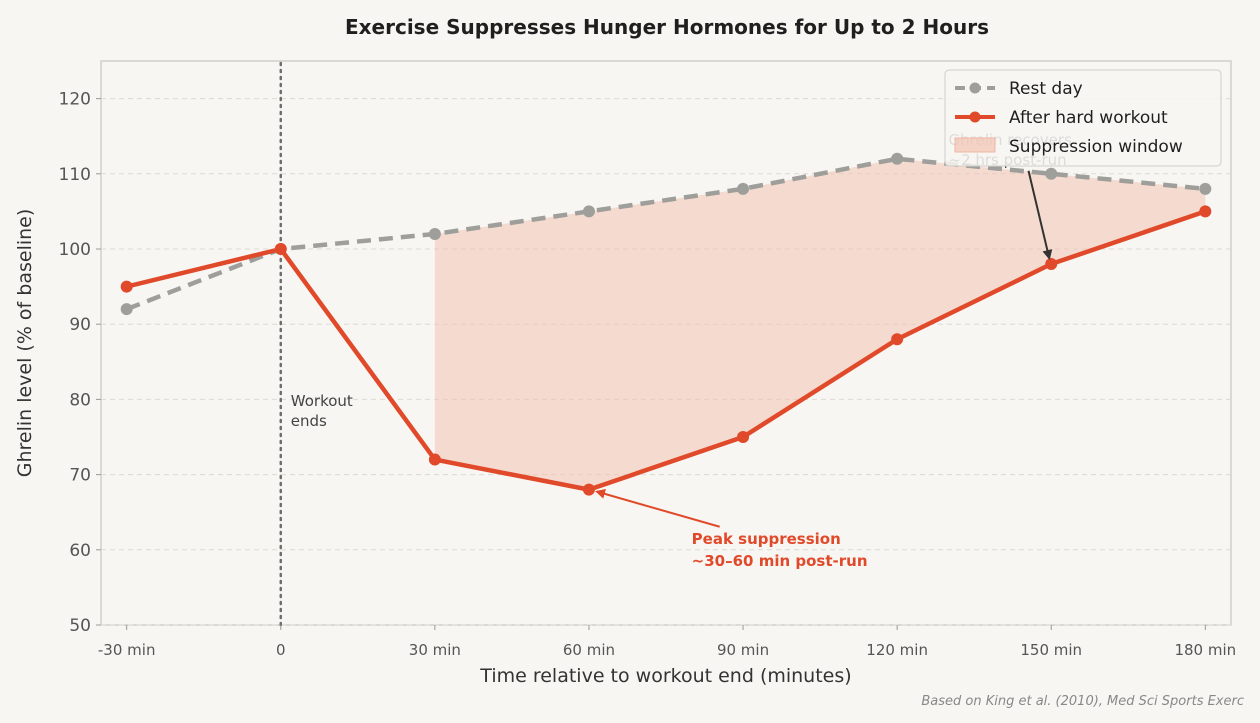 This screenshot has height=723, width=1260. What do you see at coordinates (1051, 650) in the screenshot?
I see `x-tick-label: 150 min` at bounding box center [1051, 650].